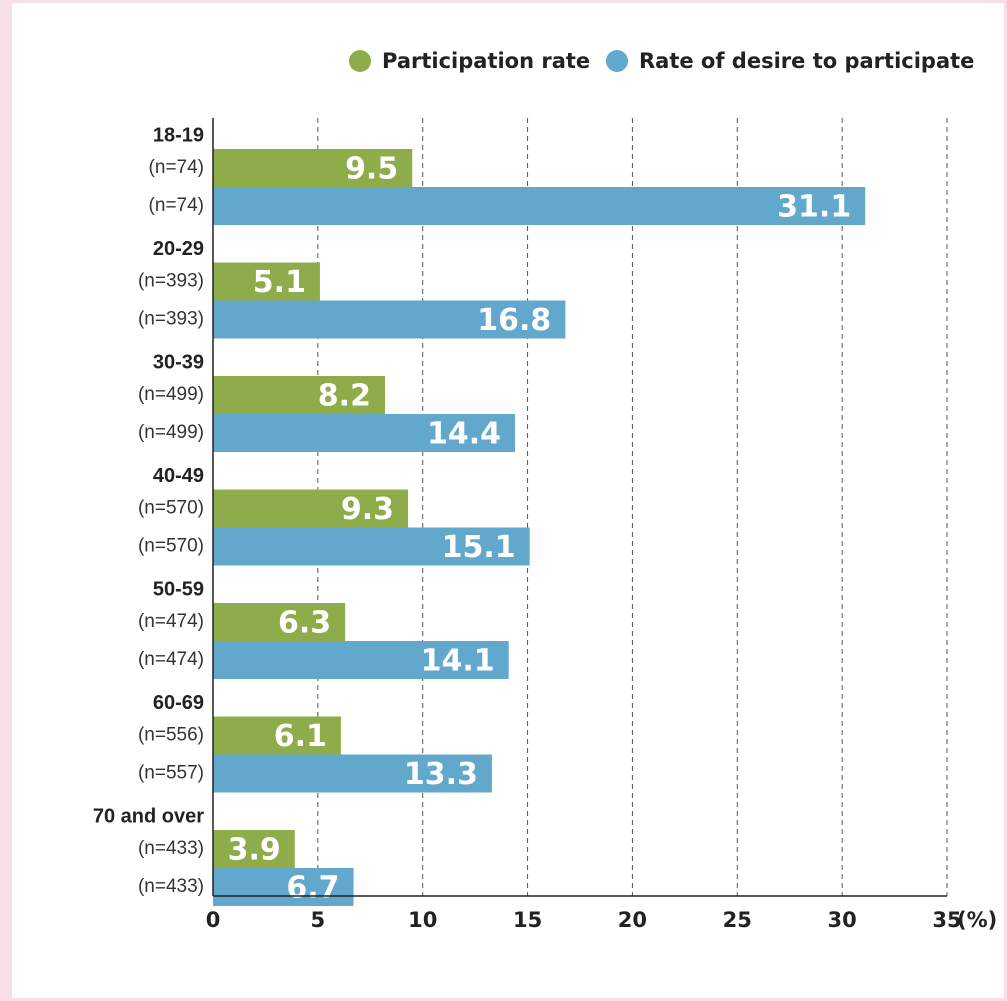 This screenshot has height=1001, width=1007. What do you see at coordinates (318, 920) in the screenshot?
I see `x-tick-label: 5` at bounding box center [318, 920].